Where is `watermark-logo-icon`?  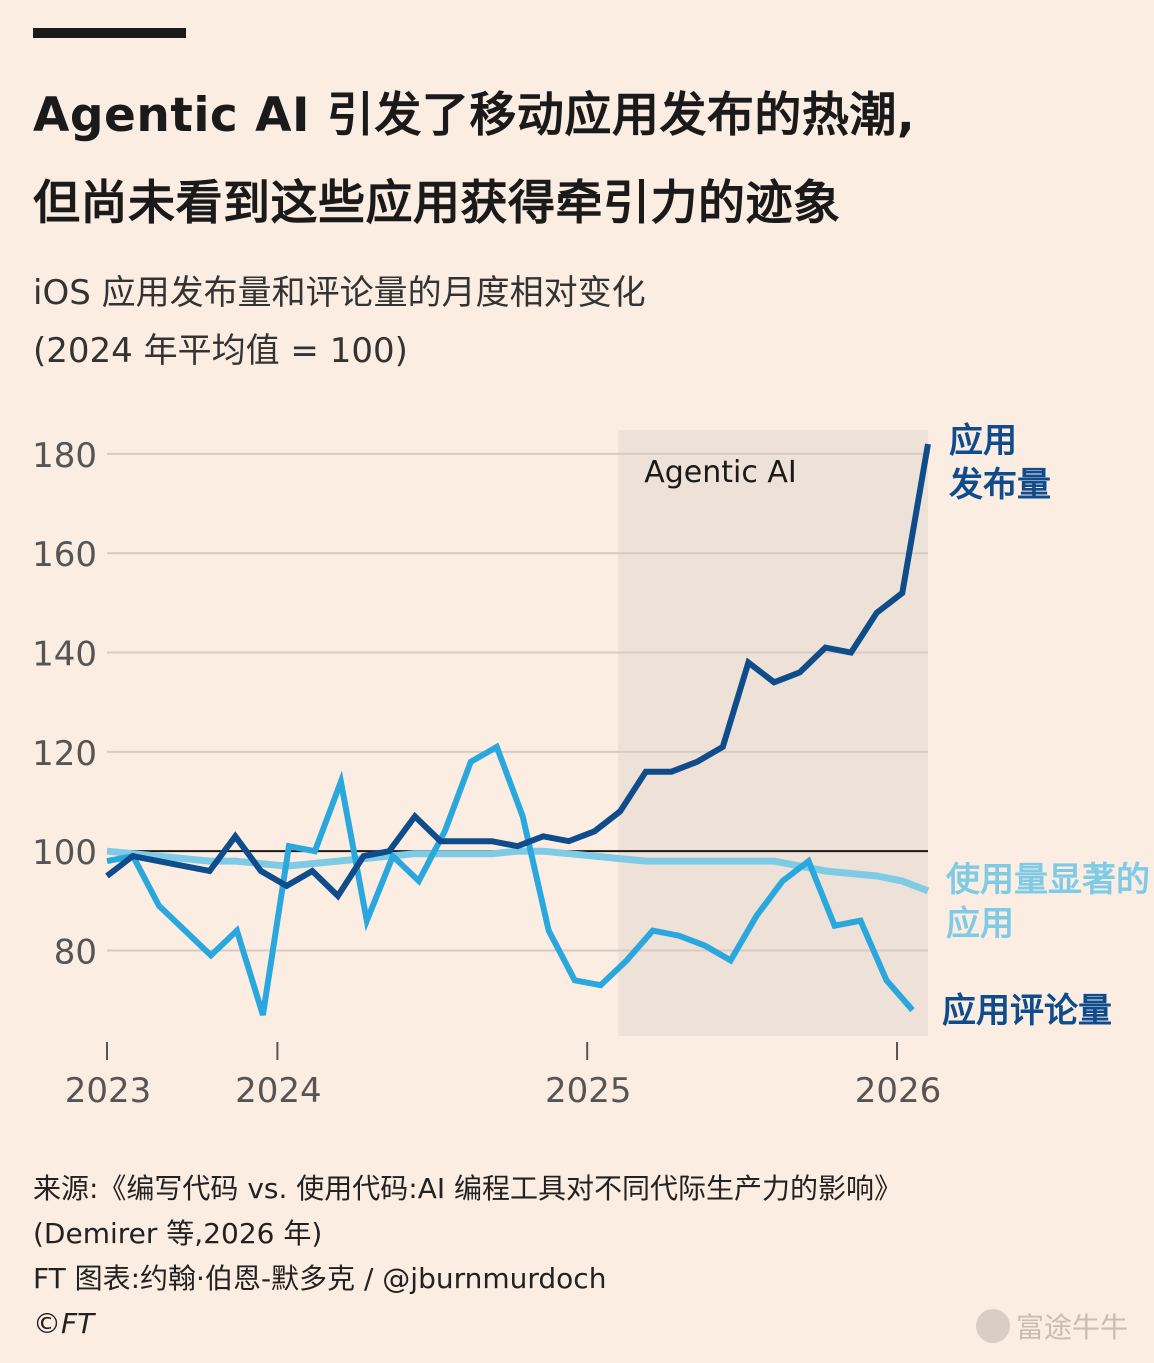 watermark-logo-icon is located at coordinates (993, 1326).